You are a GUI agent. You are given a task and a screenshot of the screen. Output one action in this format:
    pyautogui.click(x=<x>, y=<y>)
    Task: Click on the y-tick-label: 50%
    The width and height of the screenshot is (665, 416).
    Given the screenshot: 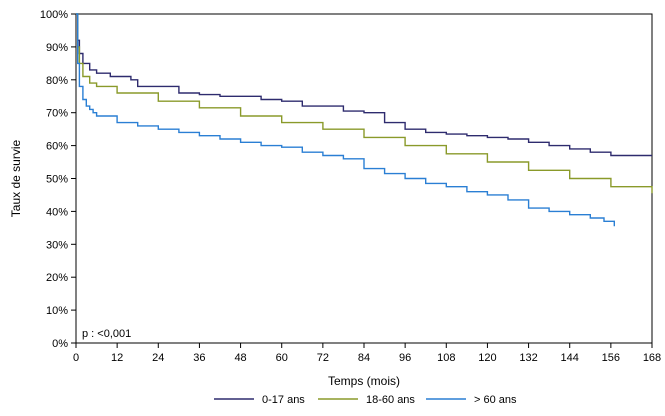 What is the action you would take?
    pyautogui.click(x=57, y=180)
    